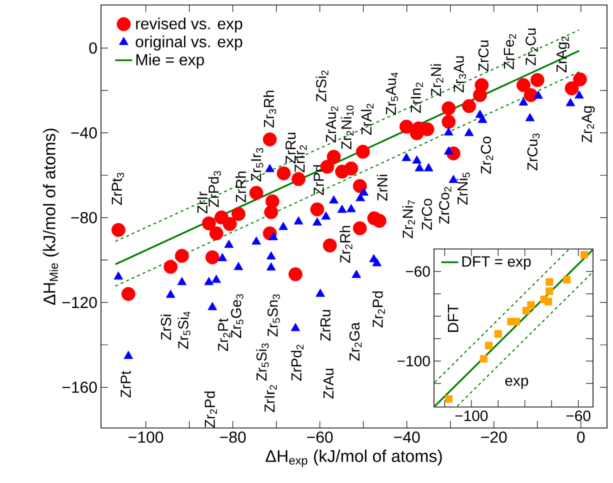  Describe the element at coordinates (269, 109) in the screenshot. I see `annotation: Zr$_{3}$Rh` at that location.